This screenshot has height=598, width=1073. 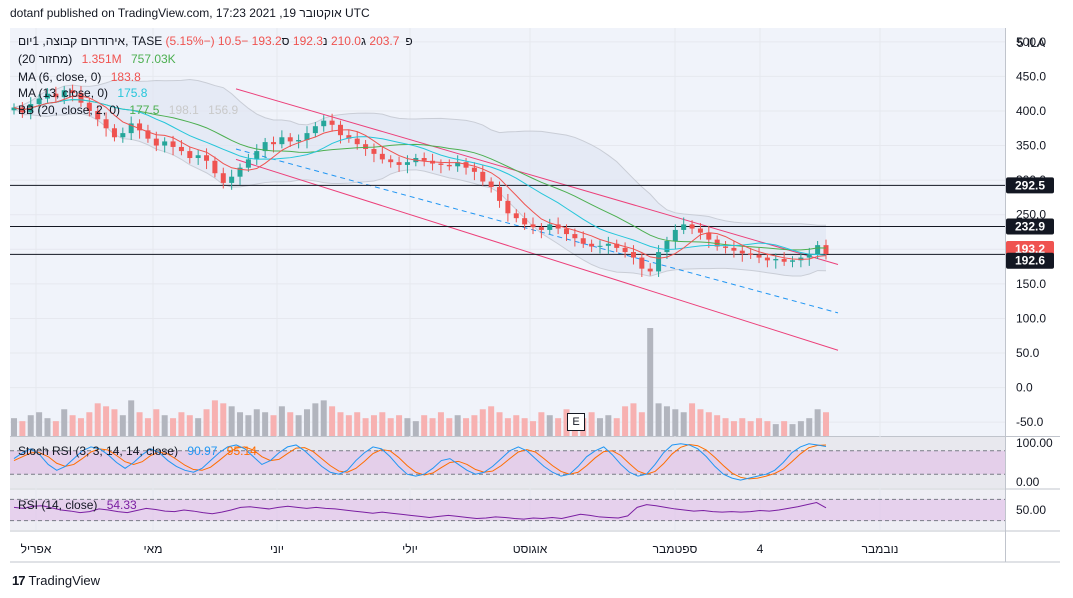 I want to click on price-label-232-bg, so click(x=1030, y=226).